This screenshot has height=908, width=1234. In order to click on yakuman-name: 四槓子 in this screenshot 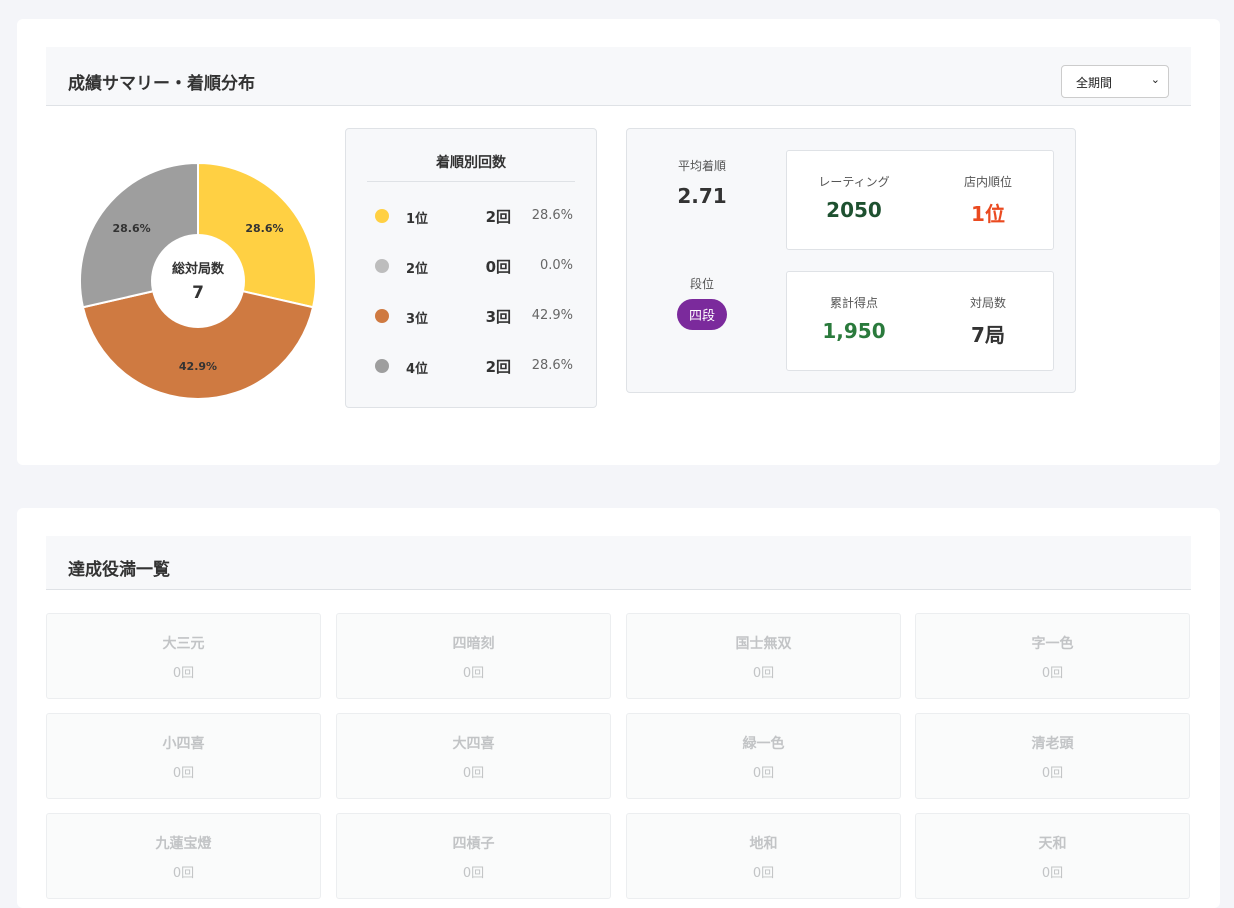, I will do `click(473, 844)`.